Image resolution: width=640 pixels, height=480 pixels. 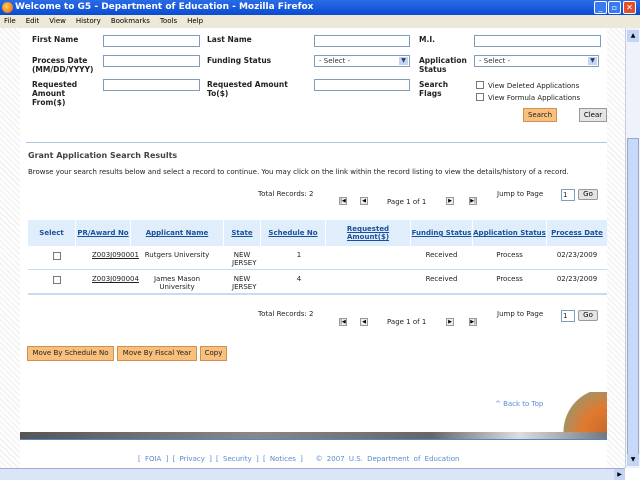 I want to click on schedule-no: 4, so click(x=299, y=279).